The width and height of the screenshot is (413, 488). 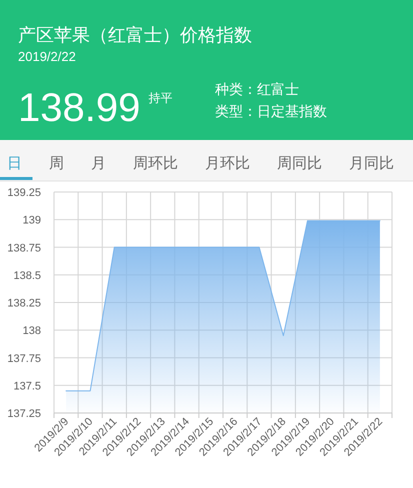 What do you see at coordinates (227, 163) in the screenshot?
I see `tab-label: 月环比` at bounding box center [227, 163].